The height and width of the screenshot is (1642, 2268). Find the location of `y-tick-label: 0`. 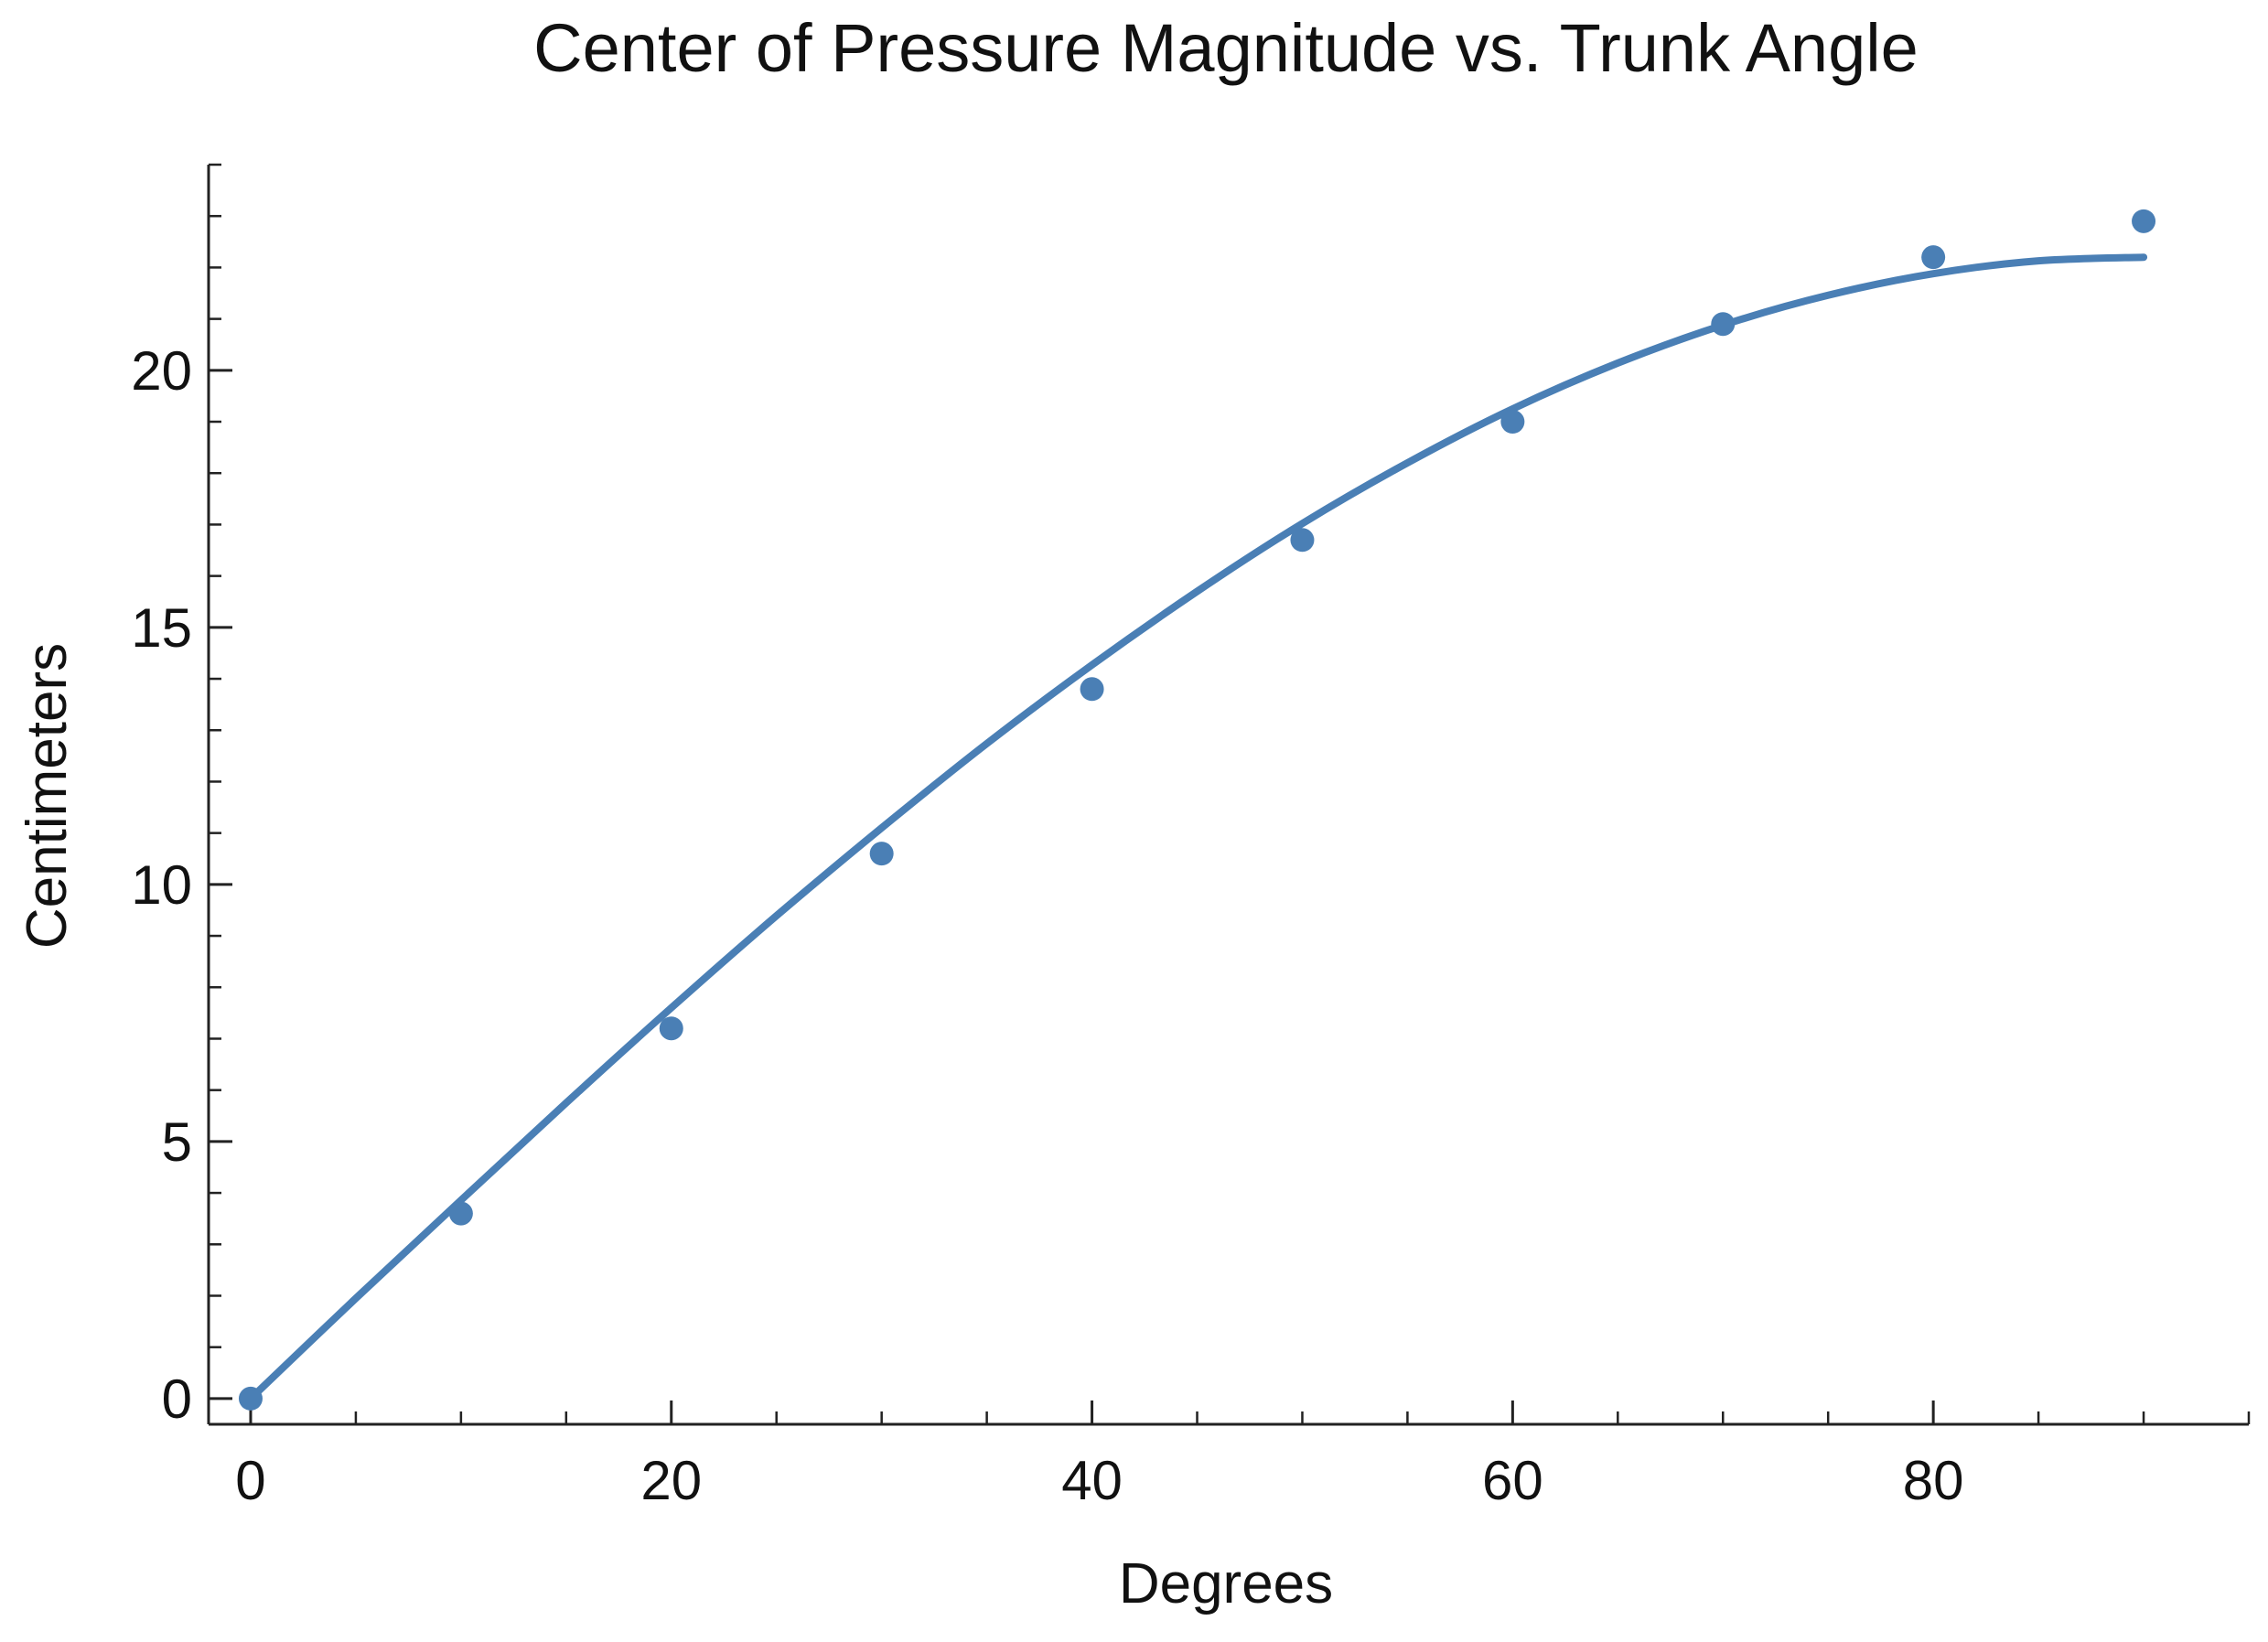

y-tick-label: 0 is located at coordinates (177, 1399).